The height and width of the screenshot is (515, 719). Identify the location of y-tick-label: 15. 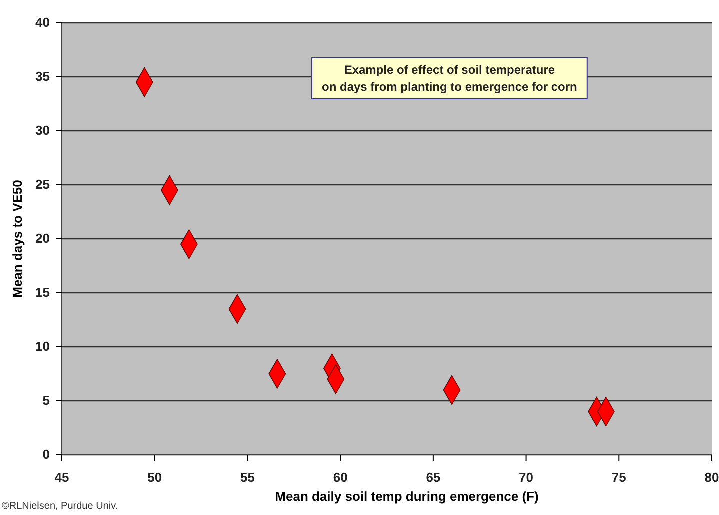
(43, 292).